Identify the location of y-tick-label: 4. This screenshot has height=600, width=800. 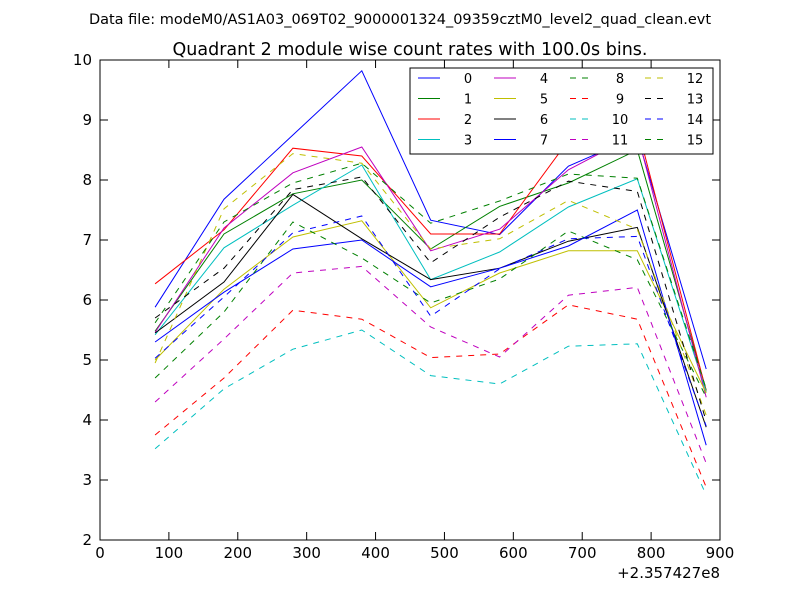
(87, 420).